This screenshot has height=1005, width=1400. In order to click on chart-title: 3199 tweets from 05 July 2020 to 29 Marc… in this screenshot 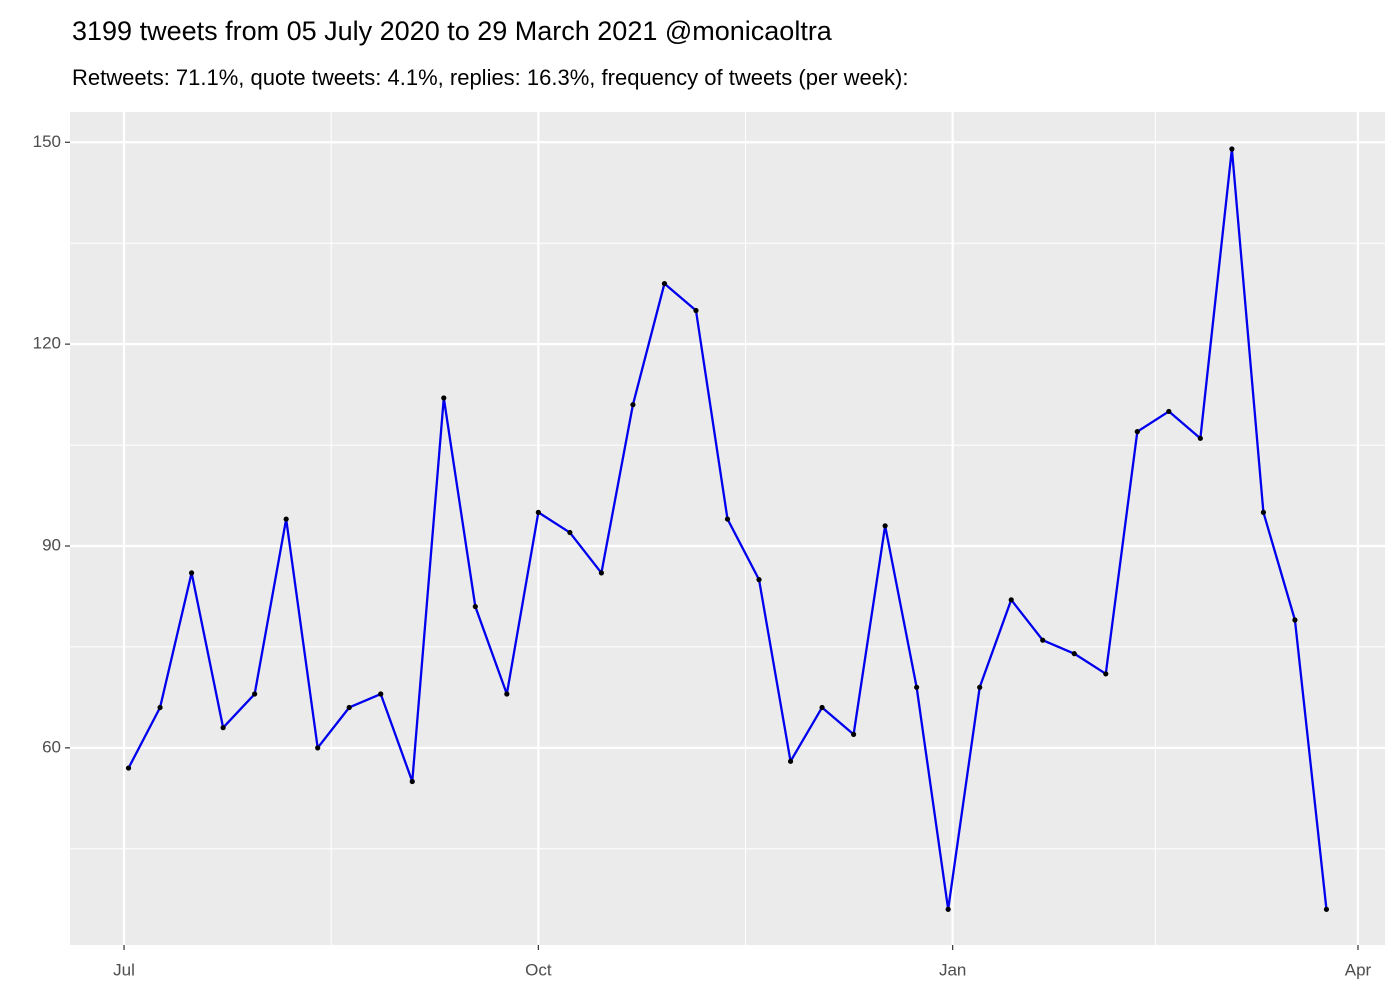, I will do `click(452, 31)`.